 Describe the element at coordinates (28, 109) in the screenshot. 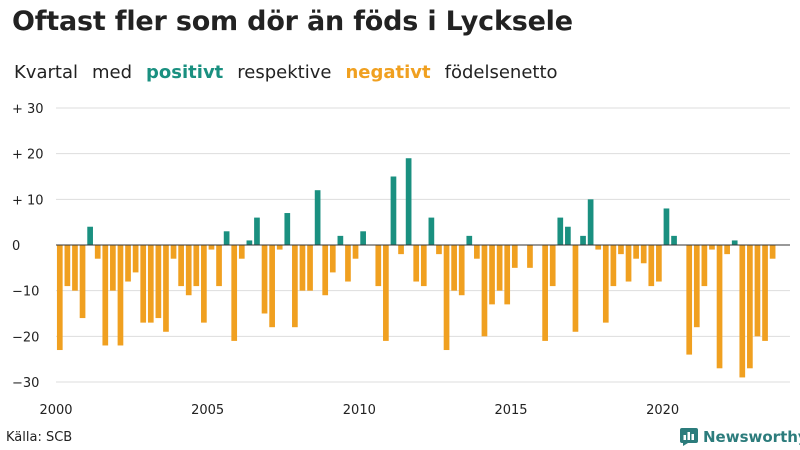

I see `y-tick-label: + 30` at that location.